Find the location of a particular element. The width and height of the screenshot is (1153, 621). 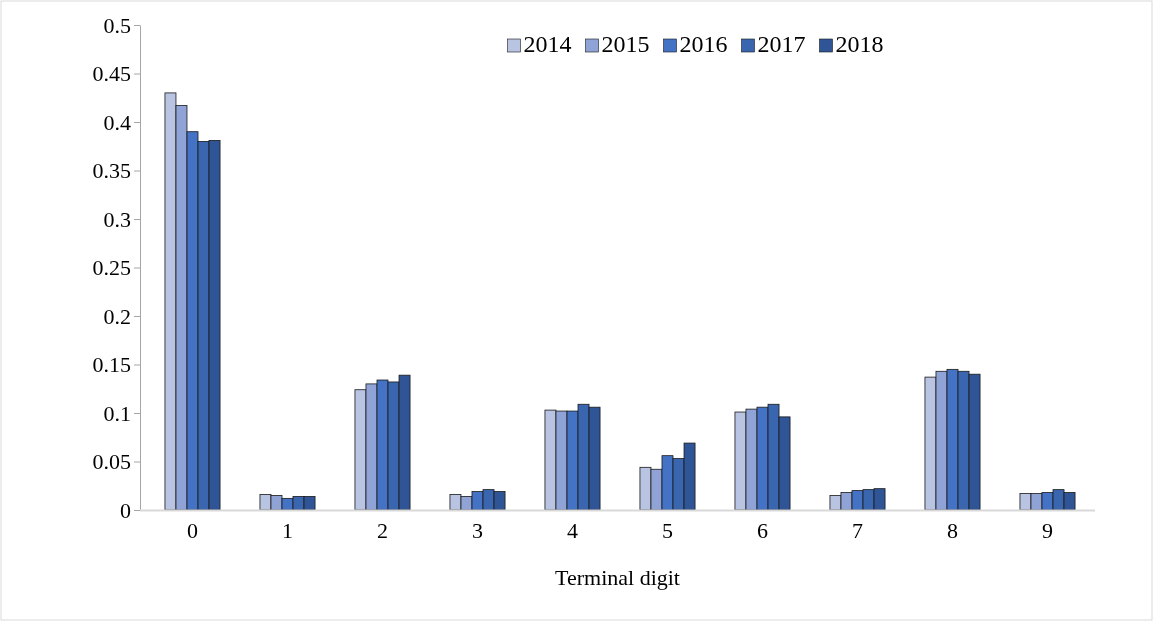

x-tick-label: 2 is located at coordinates (382, 530).